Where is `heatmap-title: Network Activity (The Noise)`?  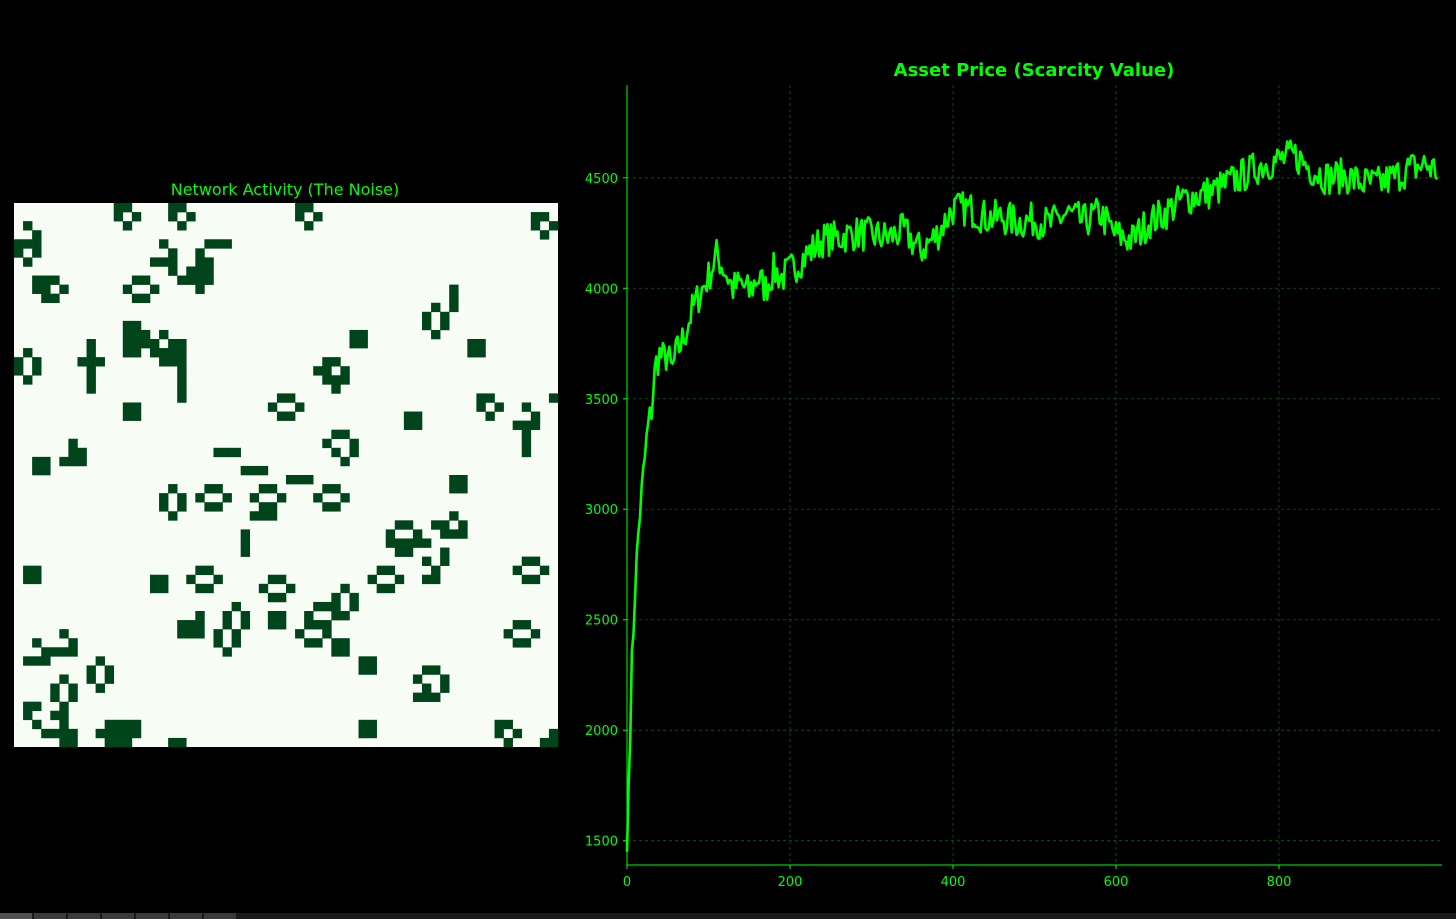 heatmap-title: Network Activity (The Noise) is located at coordinates (285, 189).